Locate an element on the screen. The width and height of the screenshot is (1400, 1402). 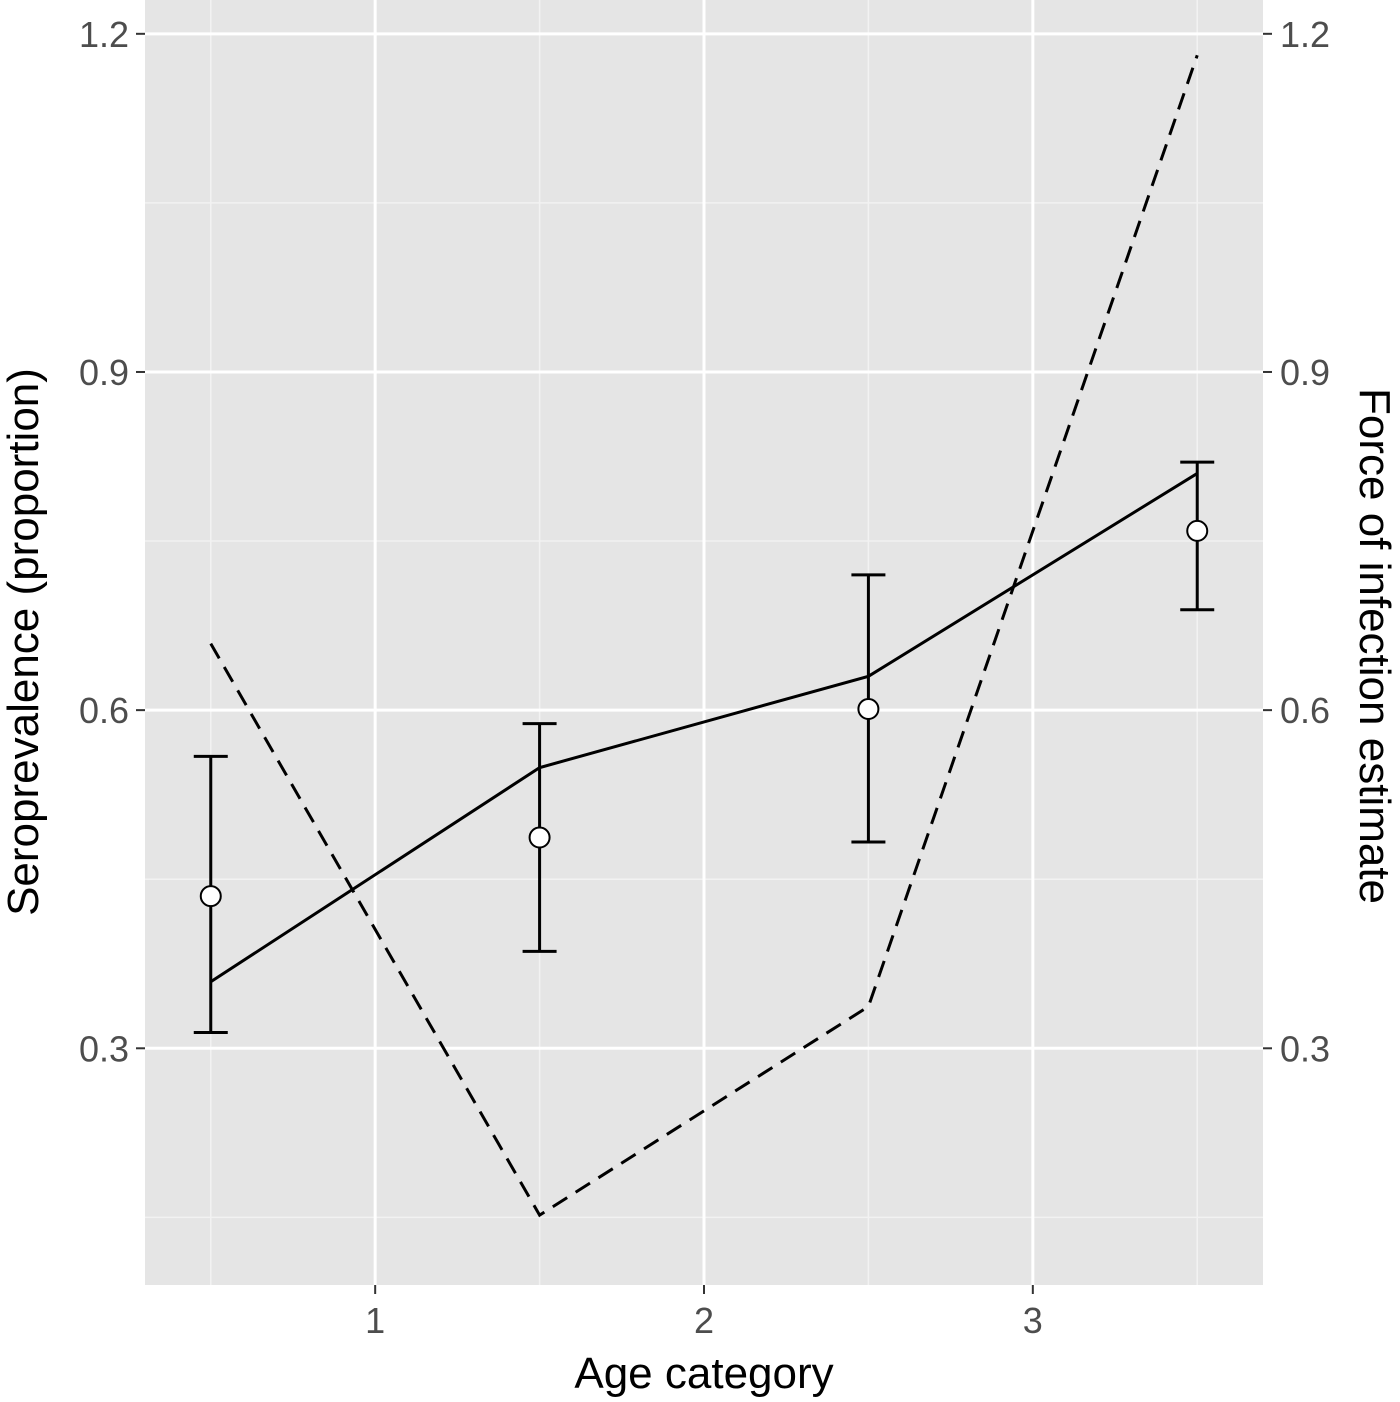
y-tick-label: 0.9 is located at coordinates (104, 372).